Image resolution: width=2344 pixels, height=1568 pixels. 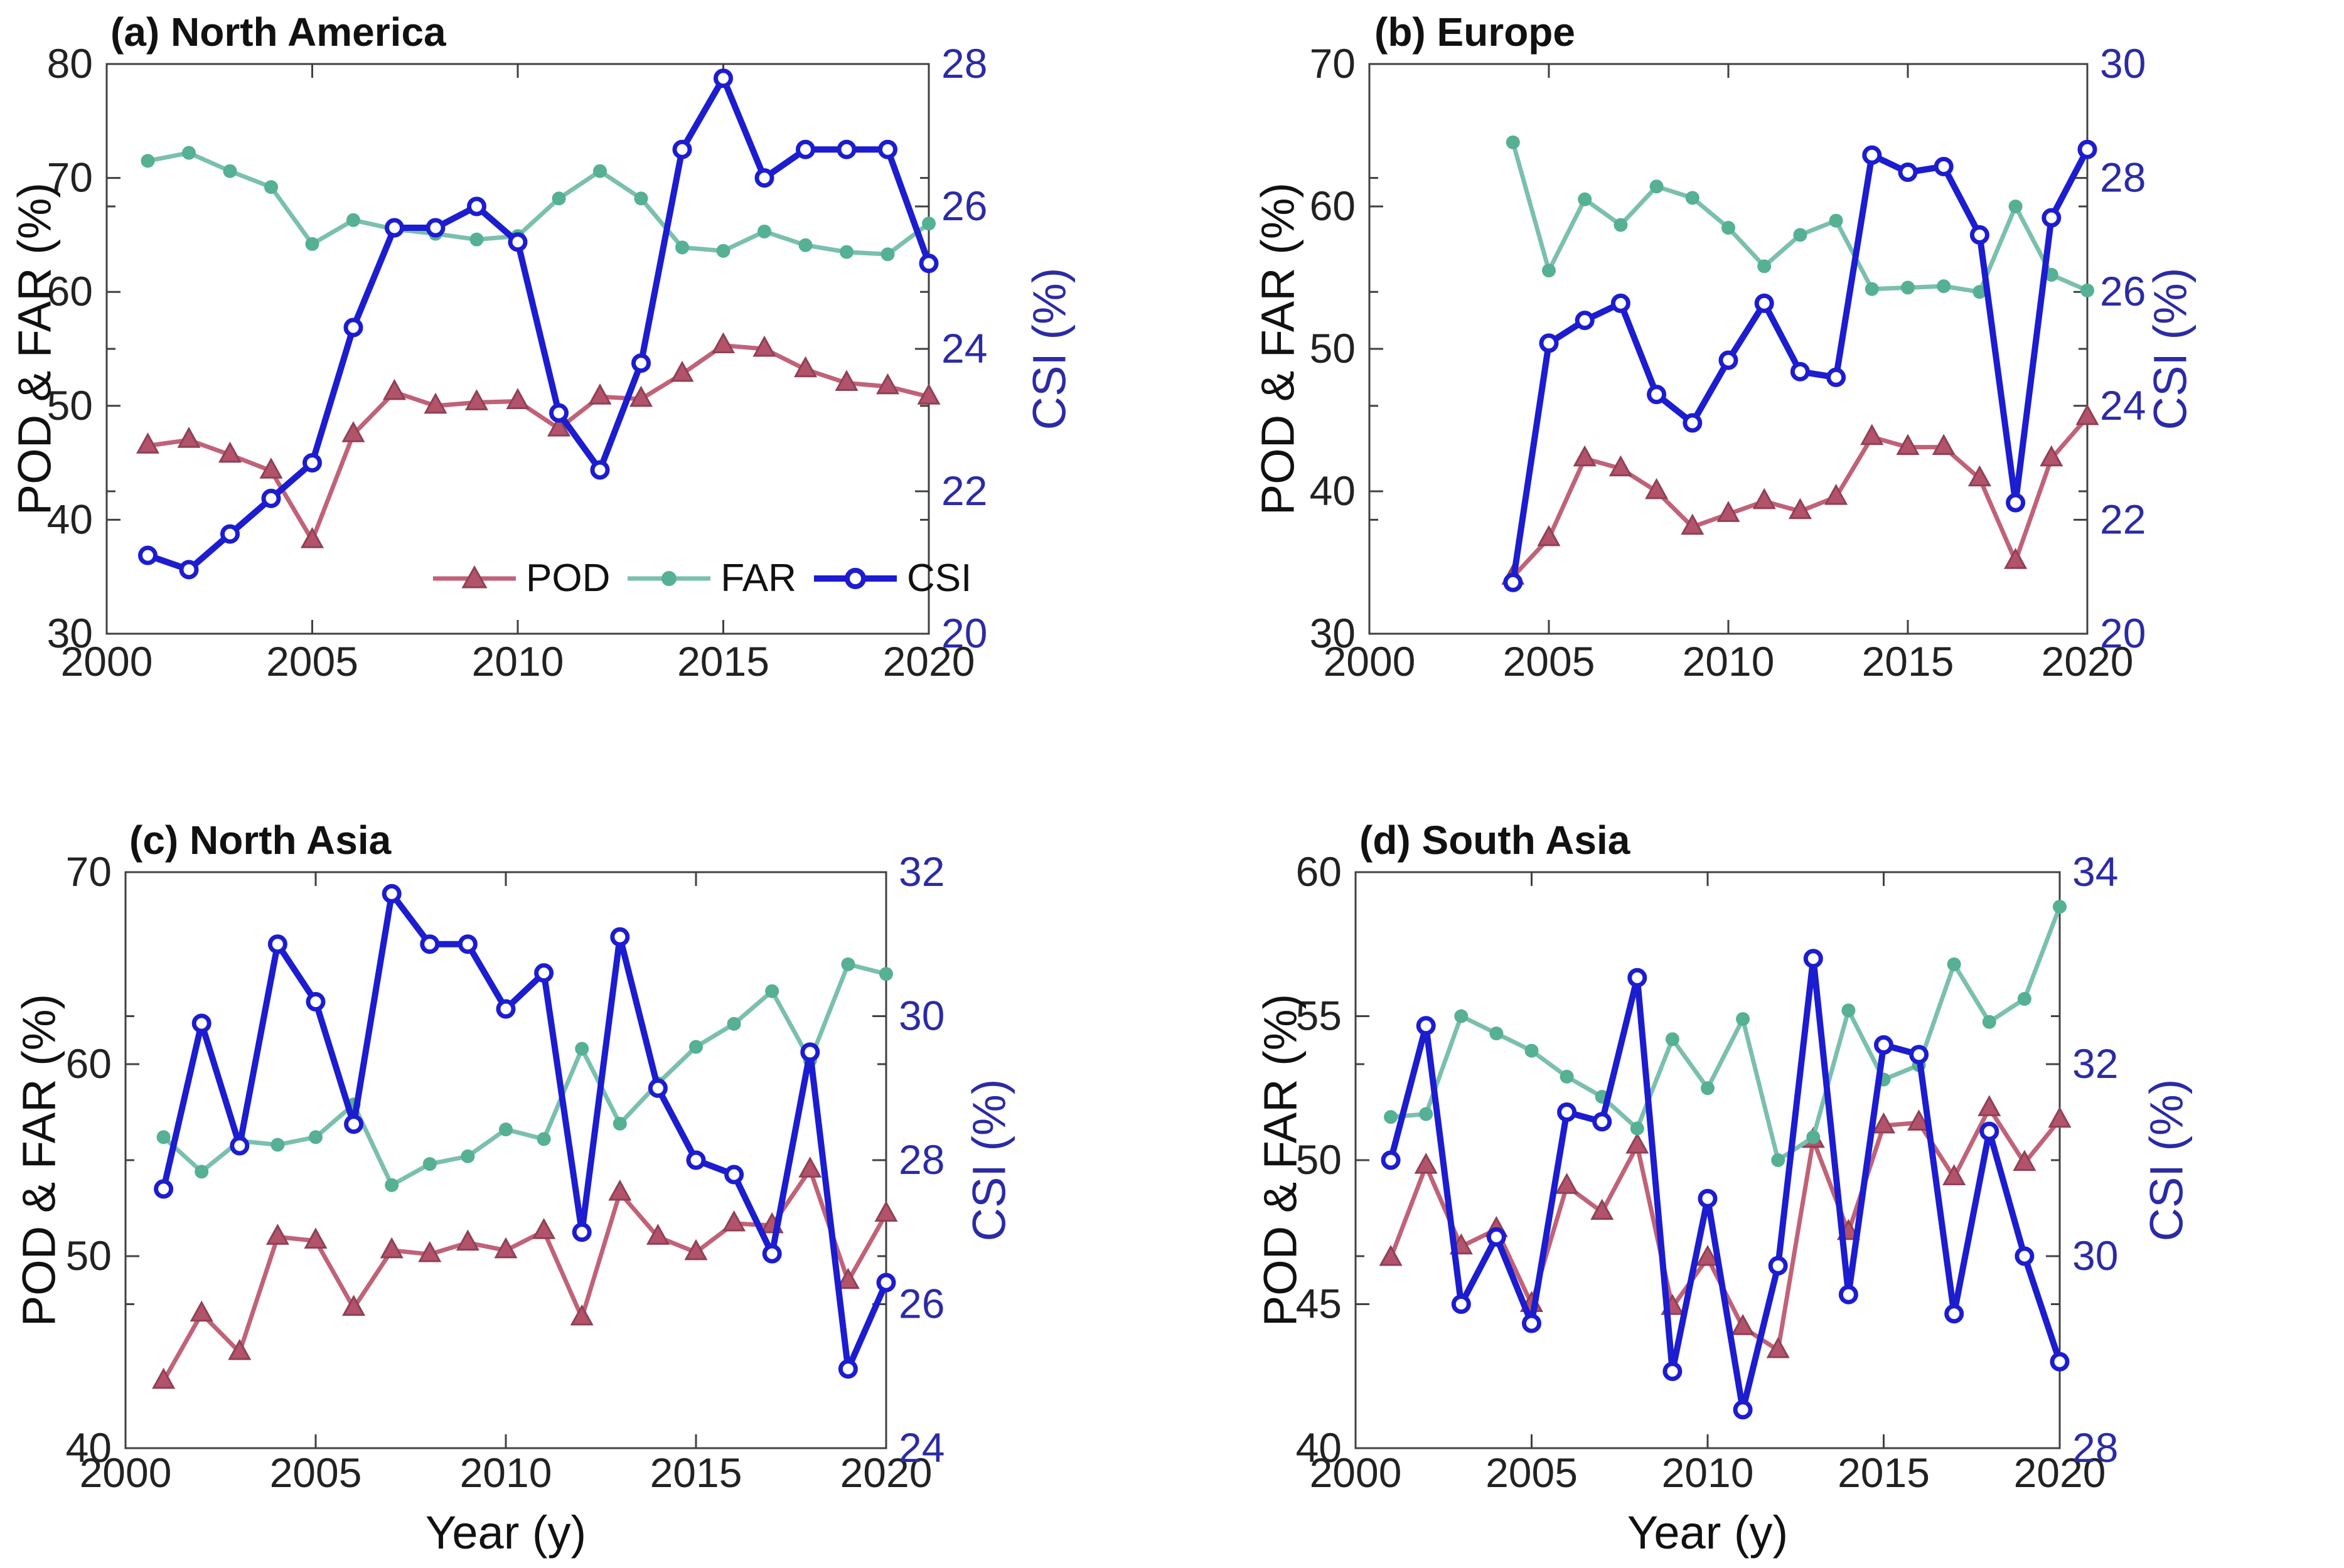 What do you see at coordinates (922, 1016) in the screenshot?
I see `right-tick-label: 30` at bounding box center [922, 1016].